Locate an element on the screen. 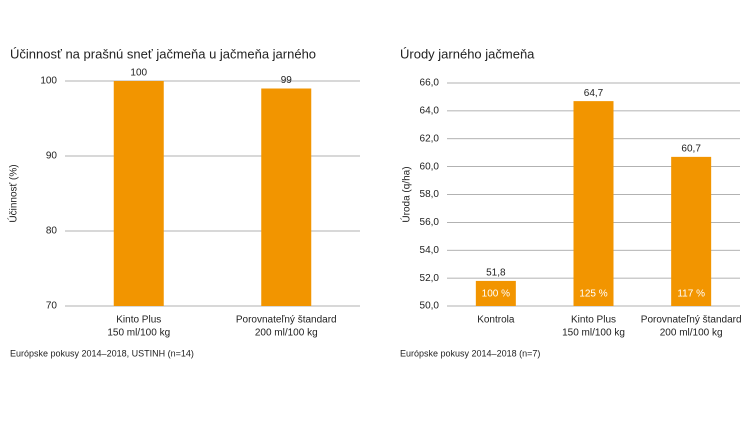 The height and width of the screenshot is (422, 750). y-axis-label: Účinnosť (%) is located at coordinates (13, 193).